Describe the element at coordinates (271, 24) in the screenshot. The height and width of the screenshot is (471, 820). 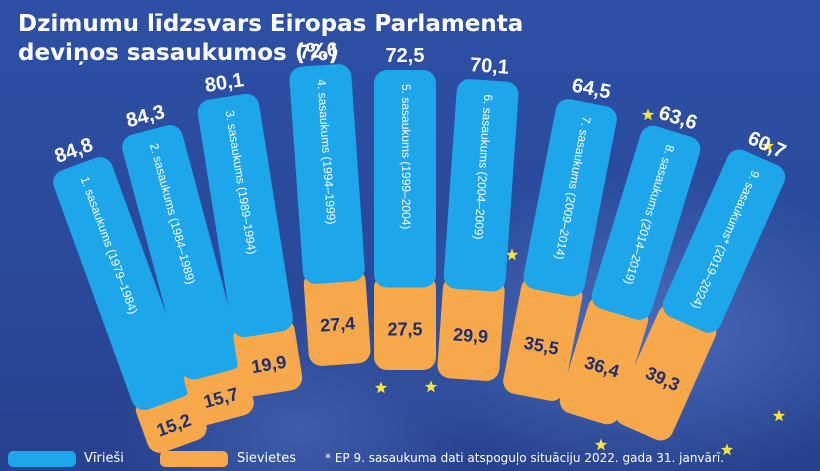
I see `title-line-1: Dzimumu līdzsvars Eiropas Parlamenta` at that location.